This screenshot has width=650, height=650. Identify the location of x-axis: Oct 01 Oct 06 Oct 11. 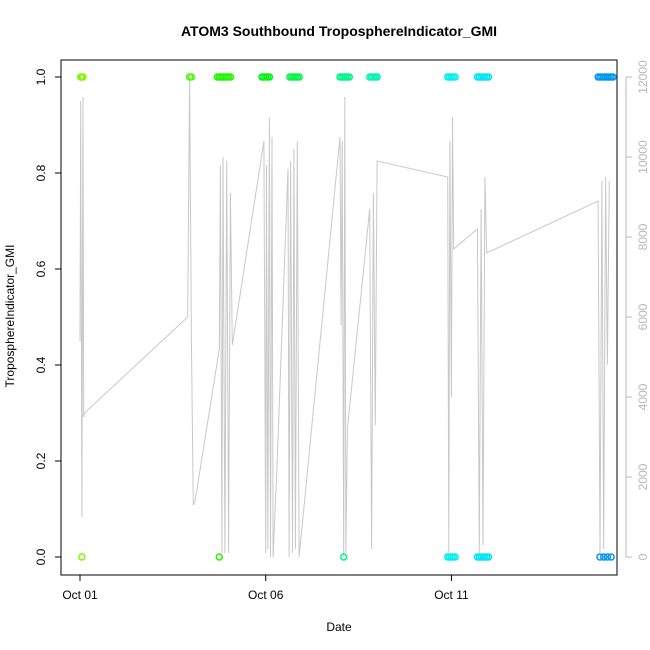
(265, 588).